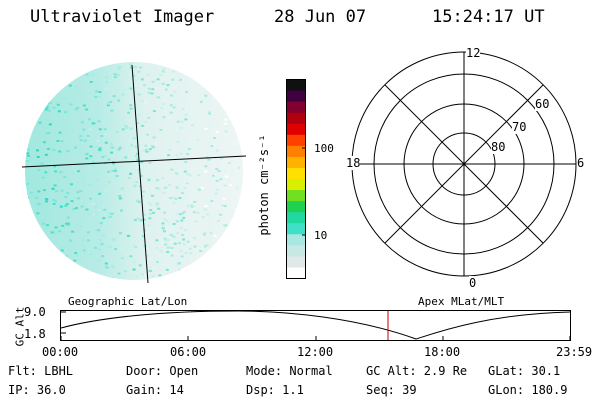  Describe the element at coordinates (488, 17) in the screenshot. I see `observation-time: 15:24:17 UT` at that location.